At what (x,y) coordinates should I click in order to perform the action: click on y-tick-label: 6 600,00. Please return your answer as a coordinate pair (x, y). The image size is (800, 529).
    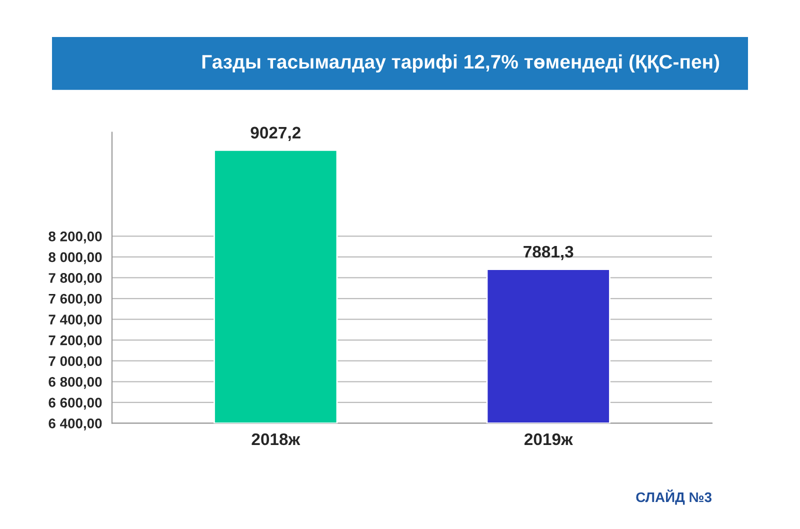
    Looking at the image, I should click on (75, 404).